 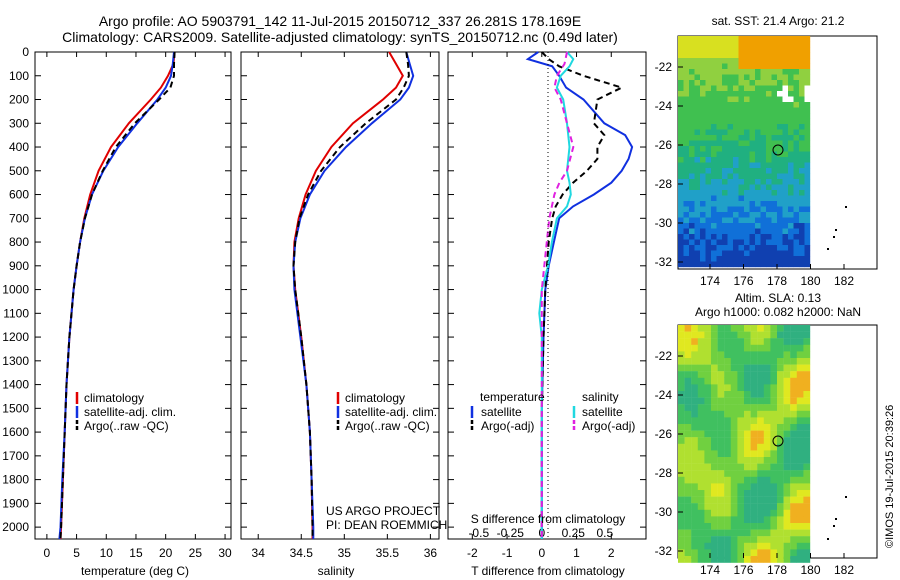 I want to click on lon-tick-label: 176, so click(x=743, y=281).